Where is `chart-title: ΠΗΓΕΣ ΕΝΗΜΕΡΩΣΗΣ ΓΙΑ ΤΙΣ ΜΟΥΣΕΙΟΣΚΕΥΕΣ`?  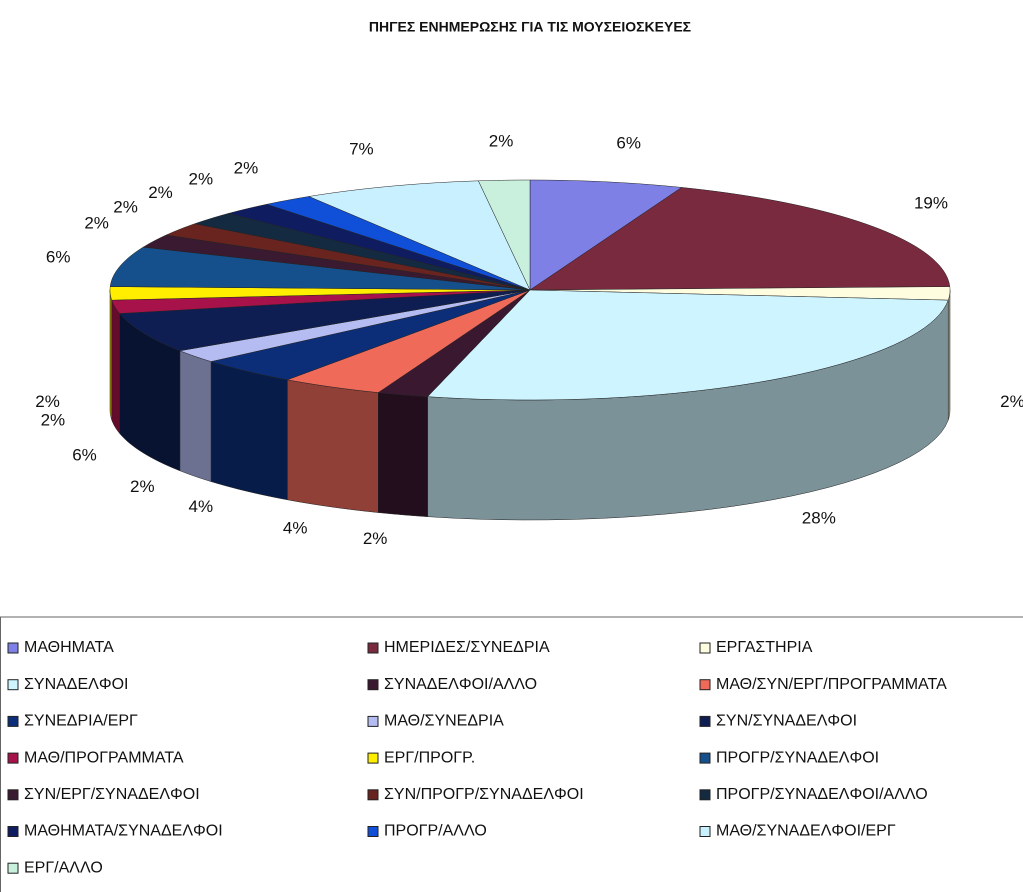 chart-title: ΠΗΓΕΣ ΕΝΗΜΕΡΩΣΗΣ ΓΙΑ ΤΙΣ ΜΟΥΣΕΙΟΣΚΕΥΕΣ is located at coordinates (530, 27).